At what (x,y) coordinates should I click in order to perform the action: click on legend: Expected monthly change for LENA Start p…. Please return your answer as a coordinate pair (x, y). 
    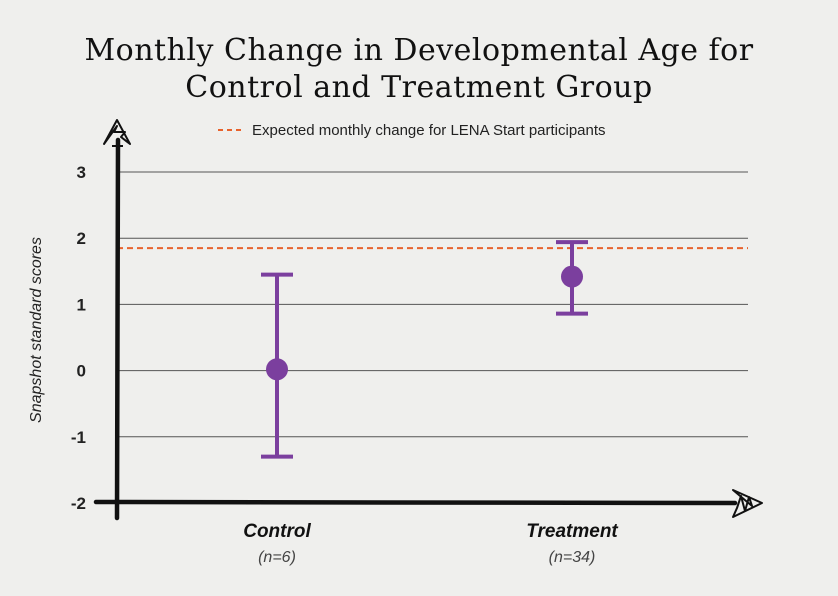
    Looking at the image, I should click on (412, 130).